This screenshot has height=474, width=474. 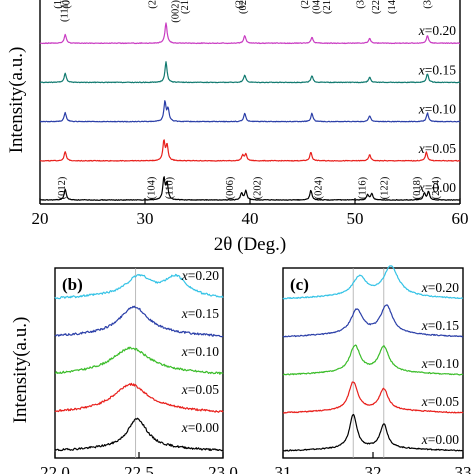 I want to click on panel-b-y-axis-label: Intensity(a.u.), so click(x=20, y=370).